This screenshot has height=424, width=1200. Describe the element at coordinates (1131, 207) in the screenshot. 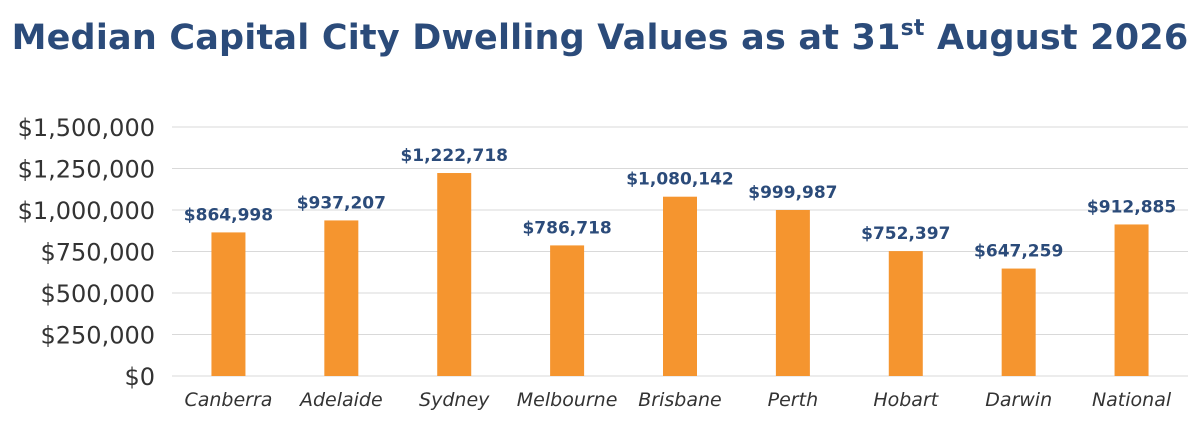

I see `data-label-national: $912,885` at that location.